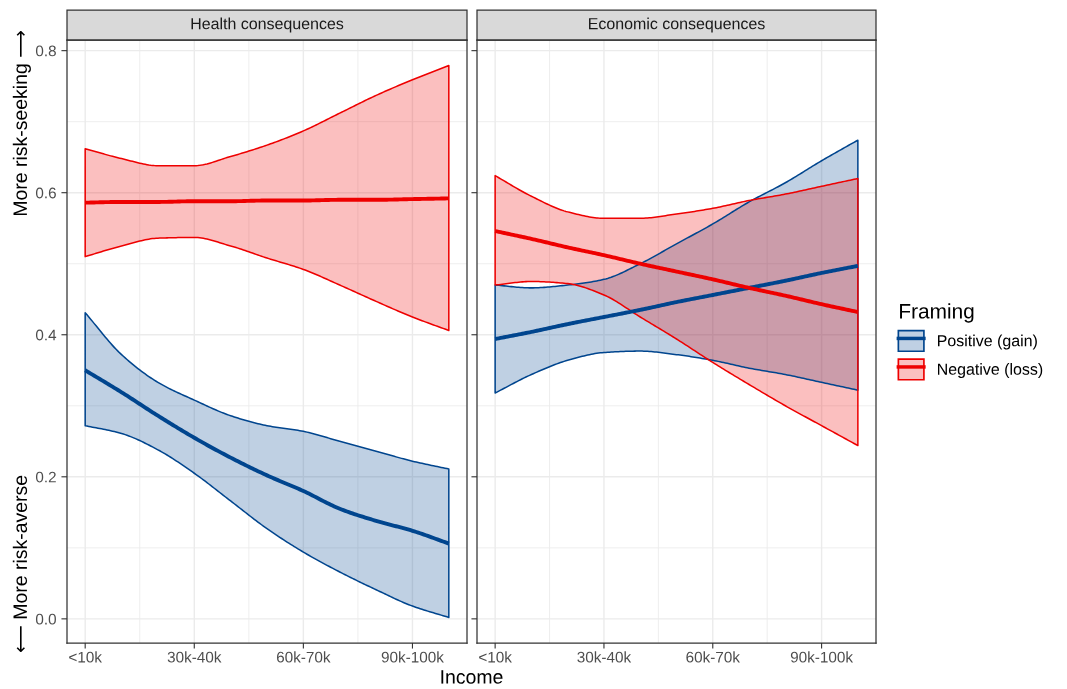 The width and height of the screenshot is (1067, 689). Describe the element at coordinates (937, 313) in the screenshot. I see `legend-title: Framing` at that location.